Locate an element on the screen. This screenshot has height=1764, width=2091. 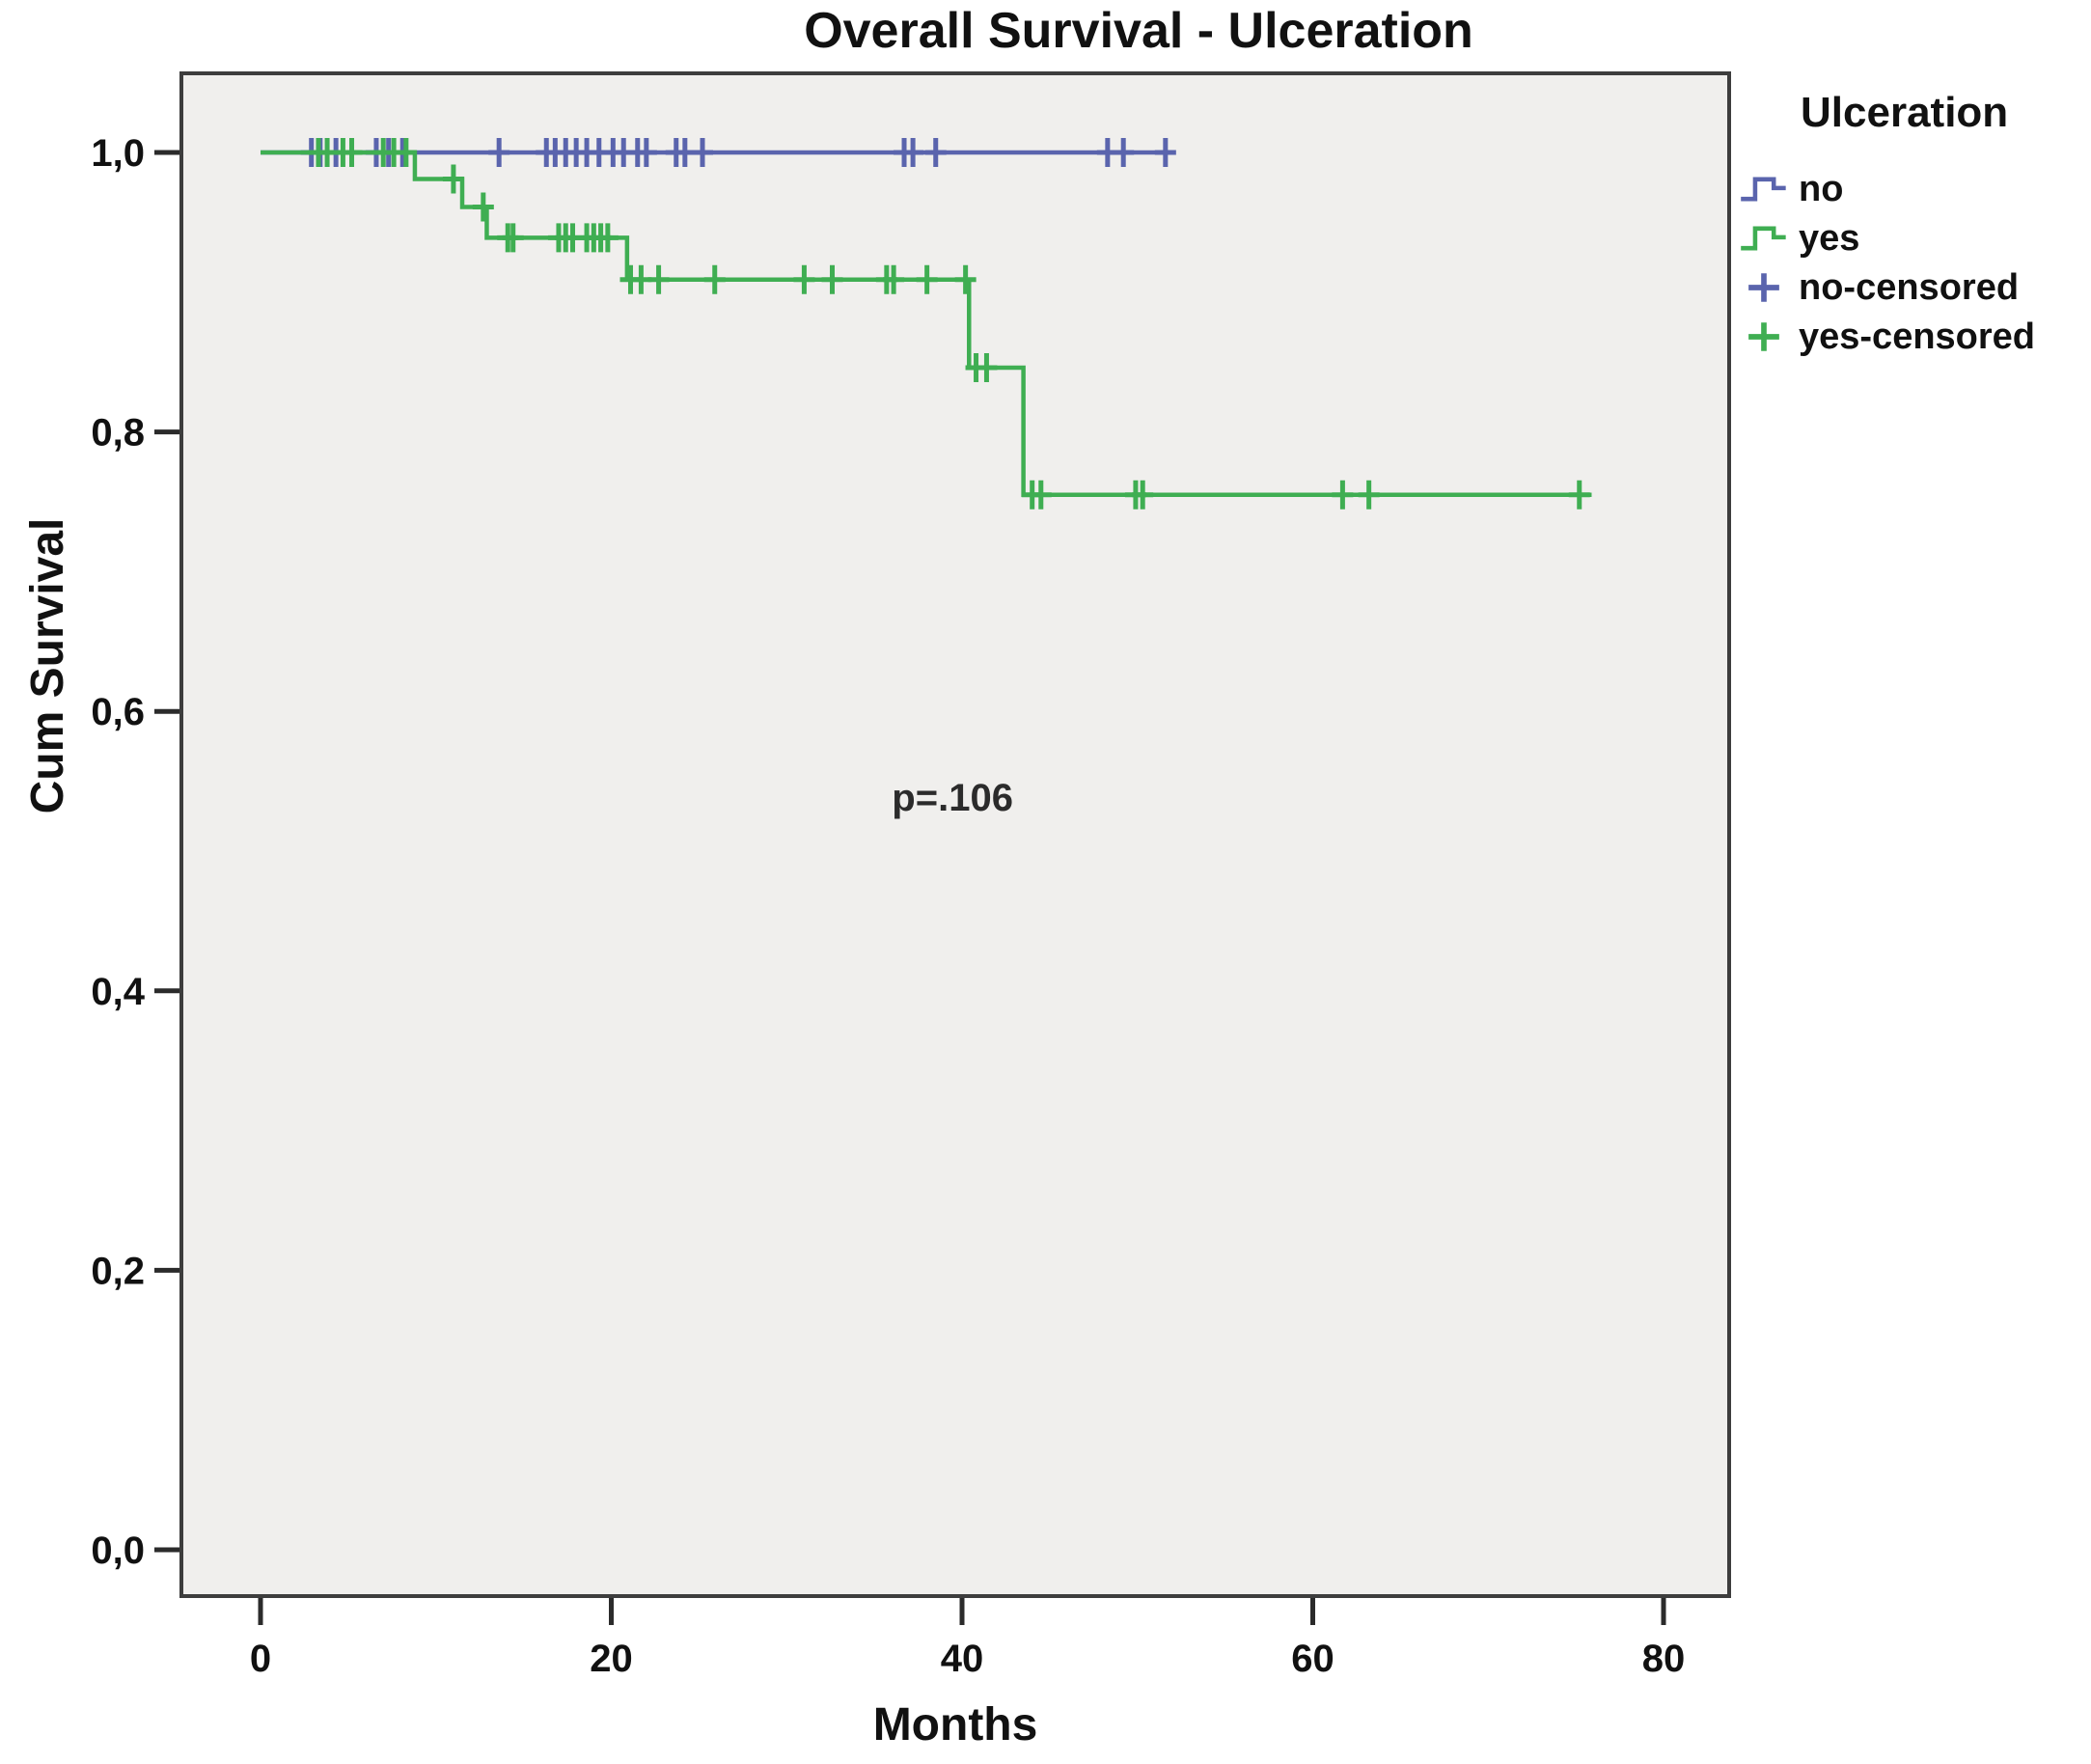
legend: Ulceration no yes no-censored yes-censored is located at coordinates (1913, 228).